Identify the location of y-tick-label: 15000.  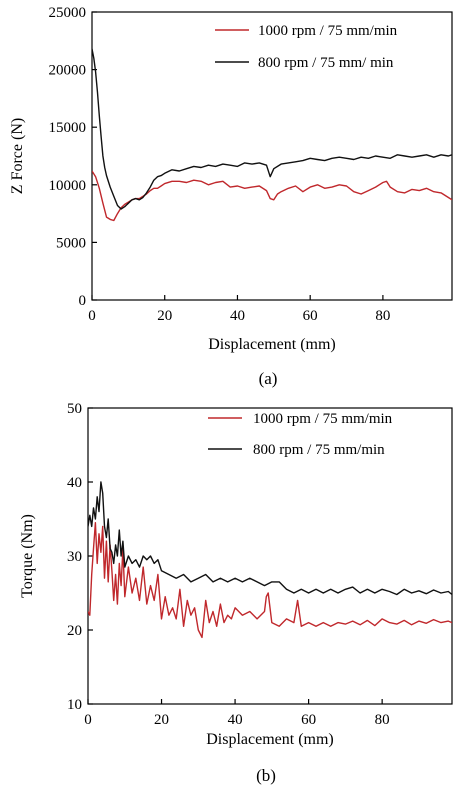
(68, 128).